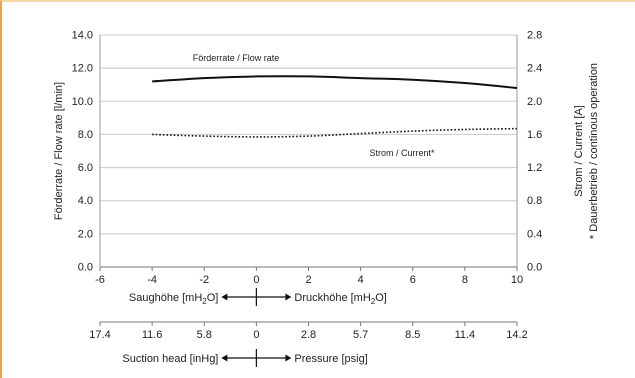 The image size is (635, 378). Describe the element at coordinates (402, 153) in the screenshot. I see `current-series-label: Strom / Current*` at that location.